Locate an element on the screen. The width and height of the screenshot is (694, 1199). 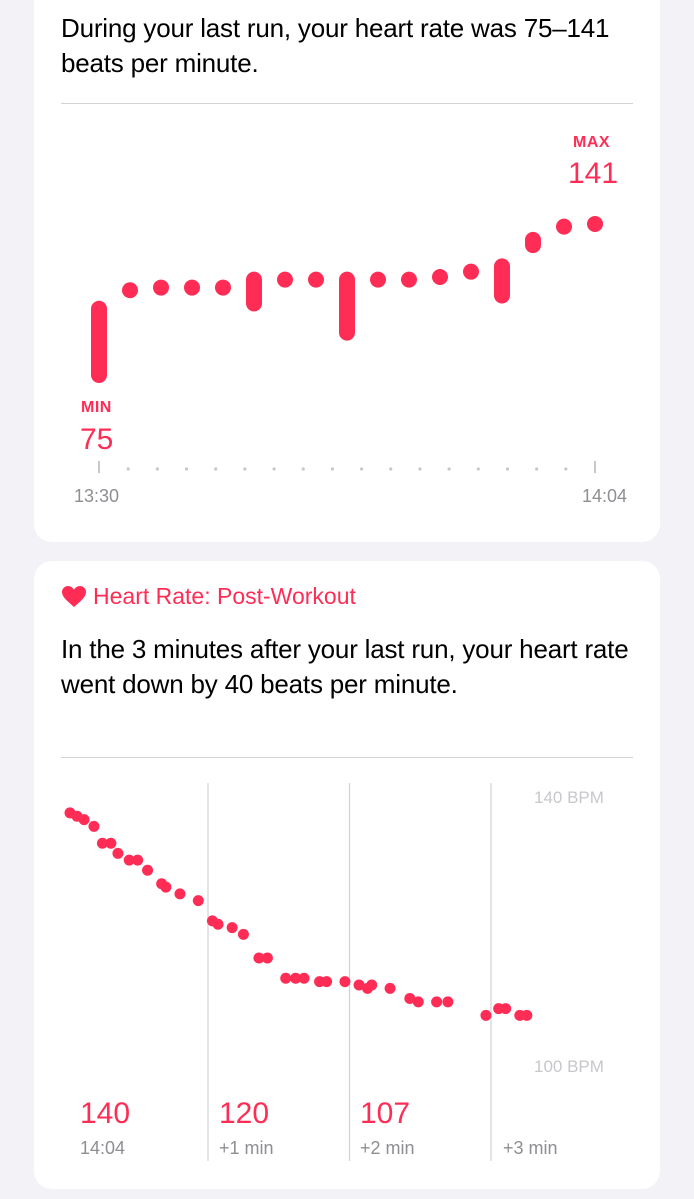
section-title: Heart Rate: Post-Workout is located at coordinates (208, 596).